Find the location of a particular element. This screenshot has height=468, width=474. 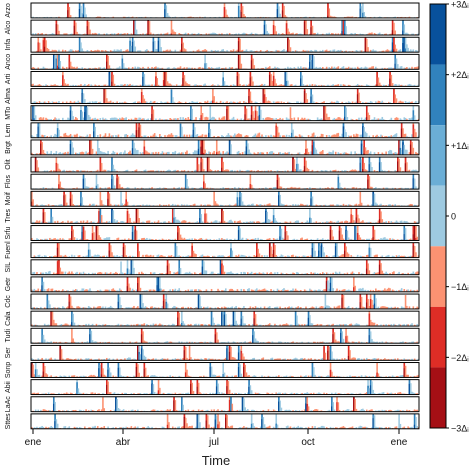

horizon-panel: Getr is located at coordinates (212, 284).